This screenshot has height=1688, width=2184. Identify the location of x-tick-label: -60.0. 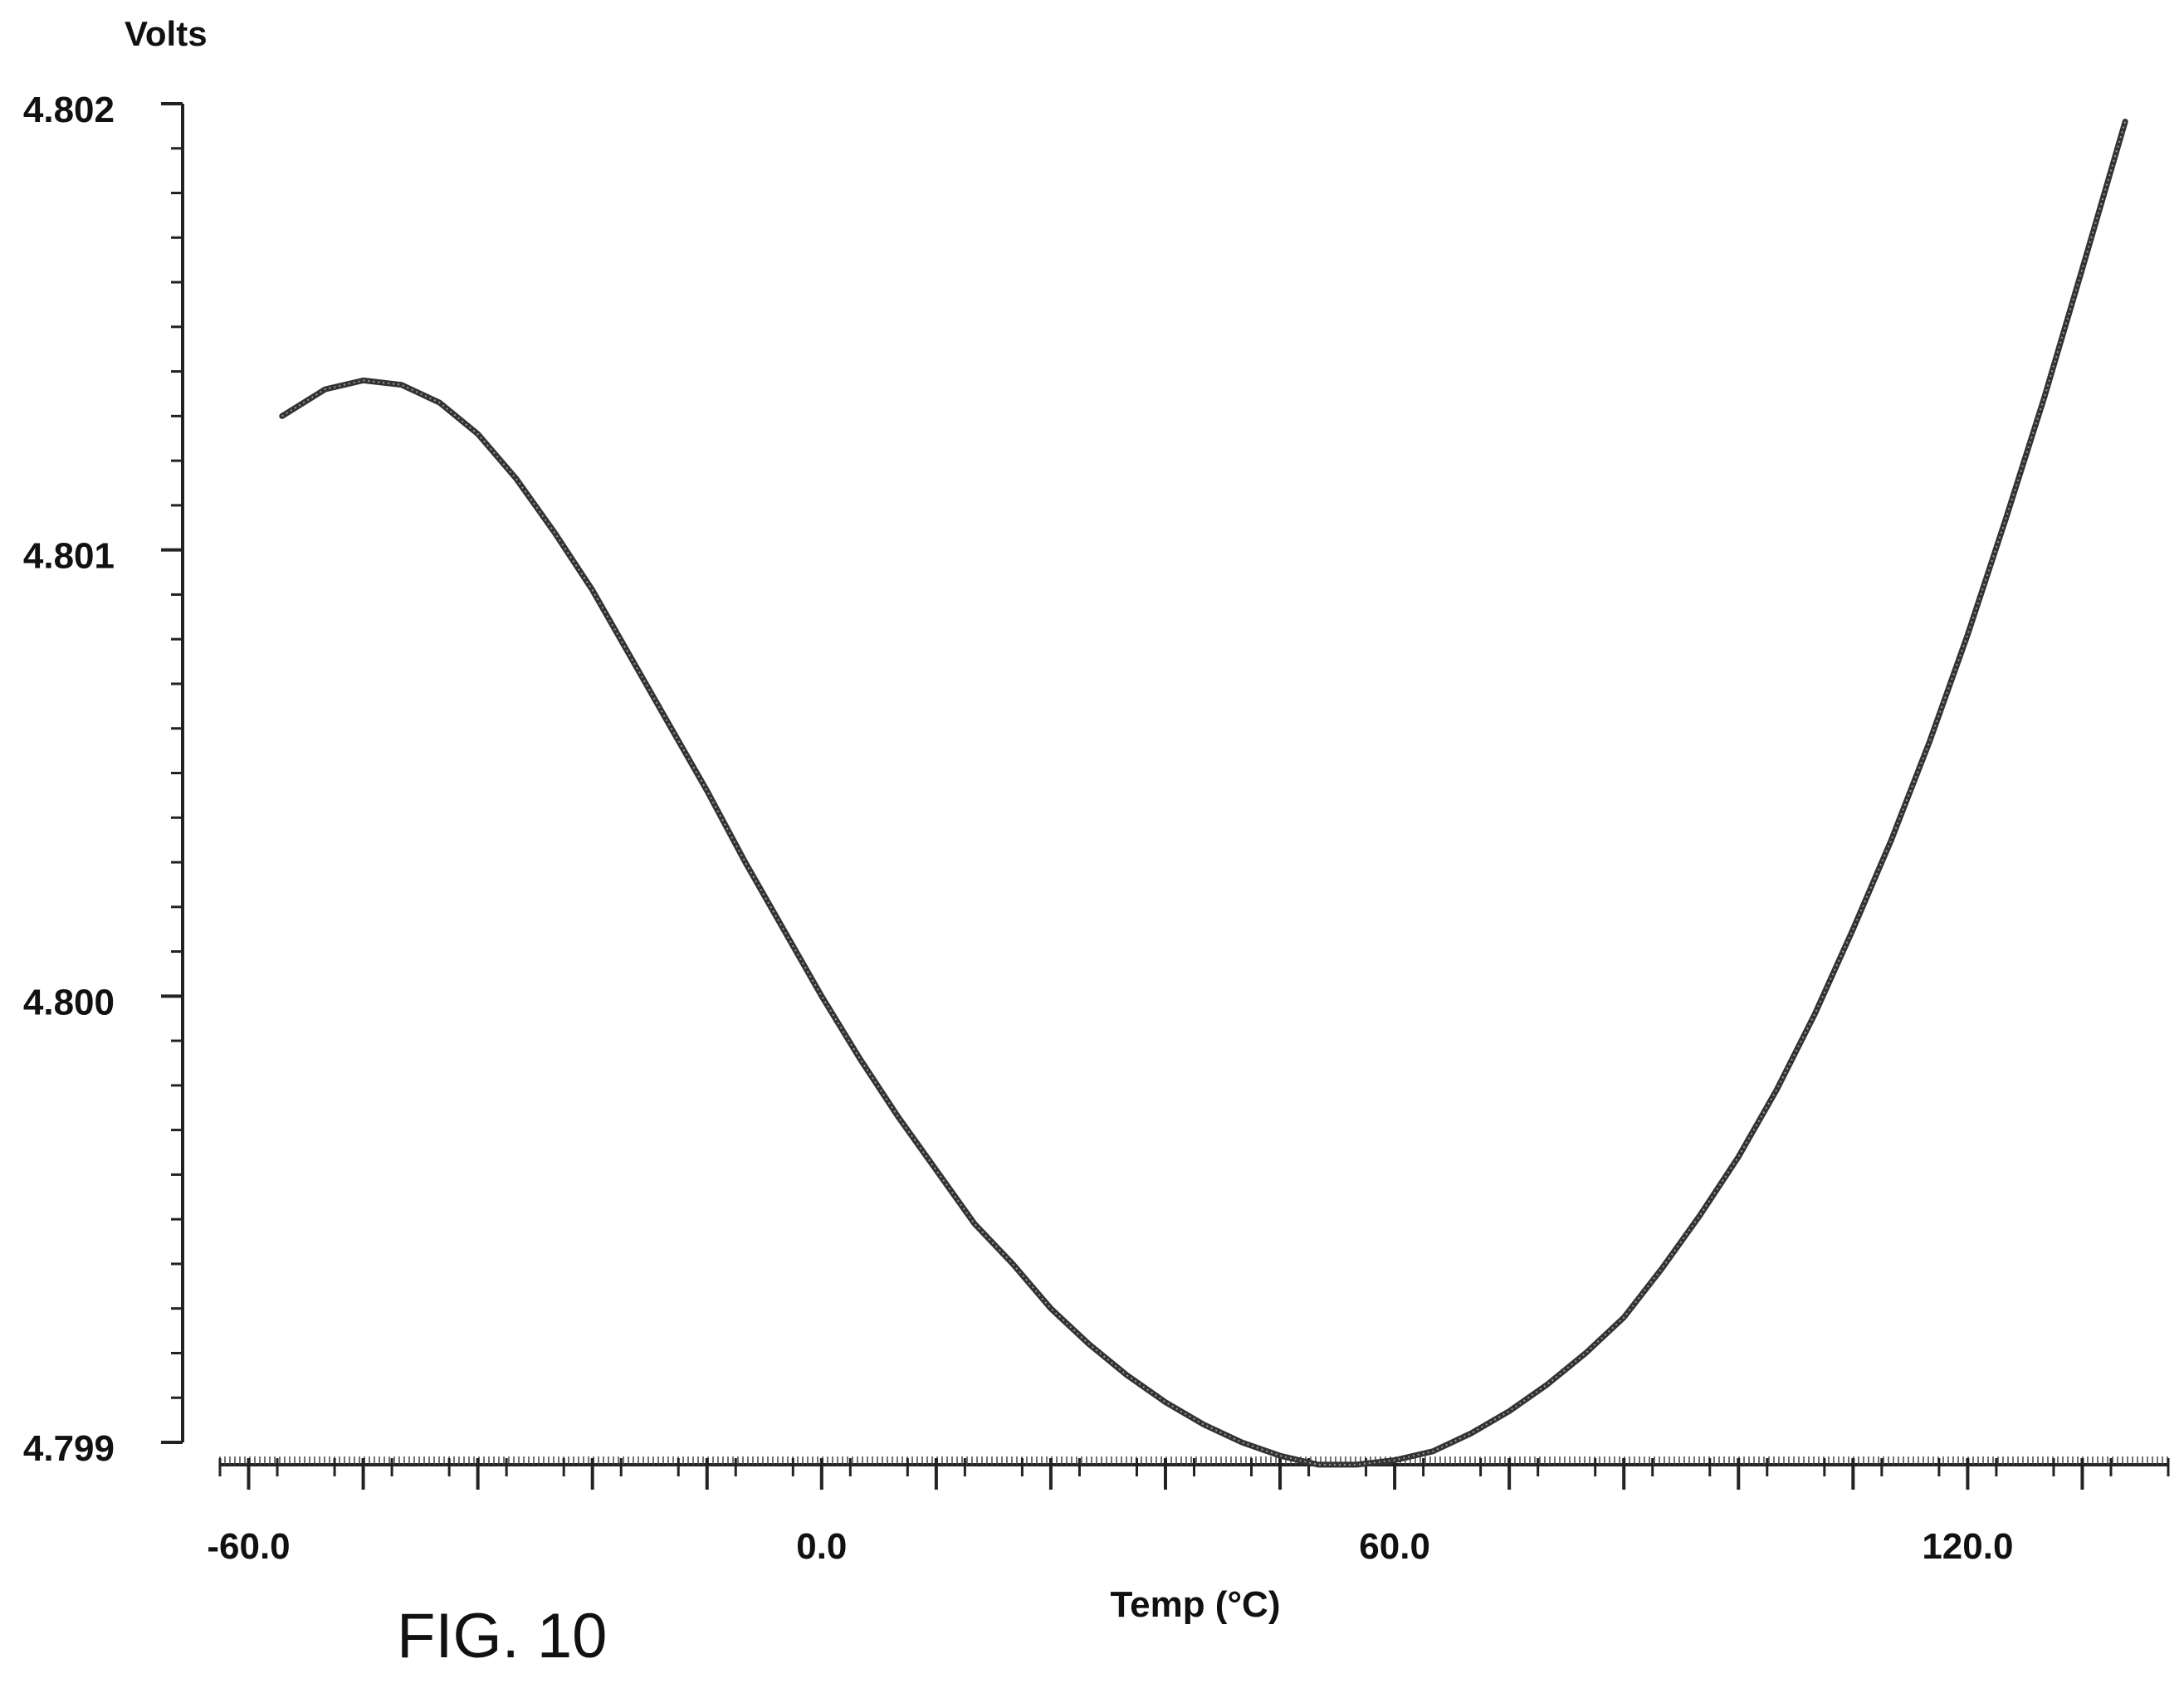
(248, 1547).